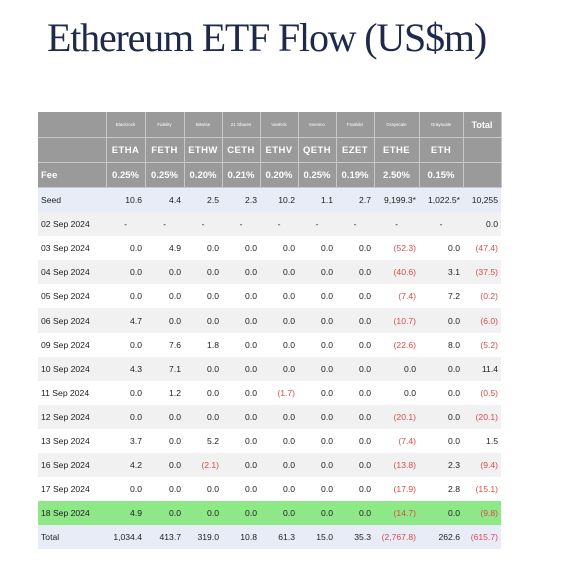 The width and height of the screenshot is (561, 566). Describe the element at coordinates (136, 320) in the screenshot. I see `flow-cell: 4.7` at that location.